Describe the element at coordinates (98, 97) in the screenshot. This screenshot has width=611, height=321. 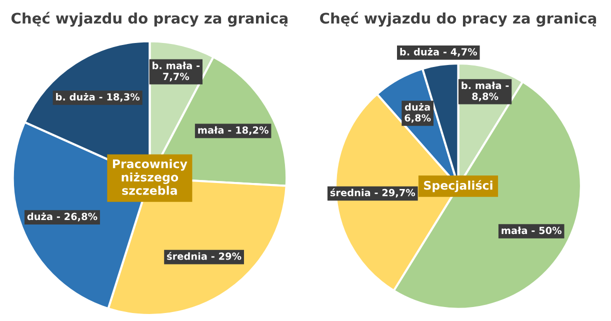
I see `slice-label: b. duża - 18,3%` at that location.